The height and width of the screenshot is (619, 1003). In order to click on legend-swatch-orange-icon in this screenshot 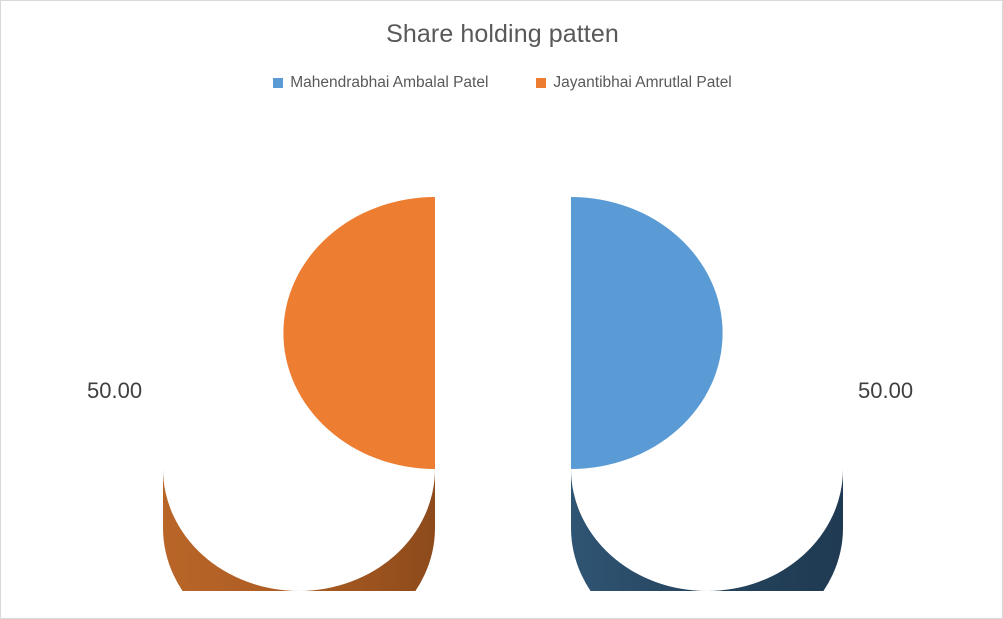, I will do `click(541, 82)`.